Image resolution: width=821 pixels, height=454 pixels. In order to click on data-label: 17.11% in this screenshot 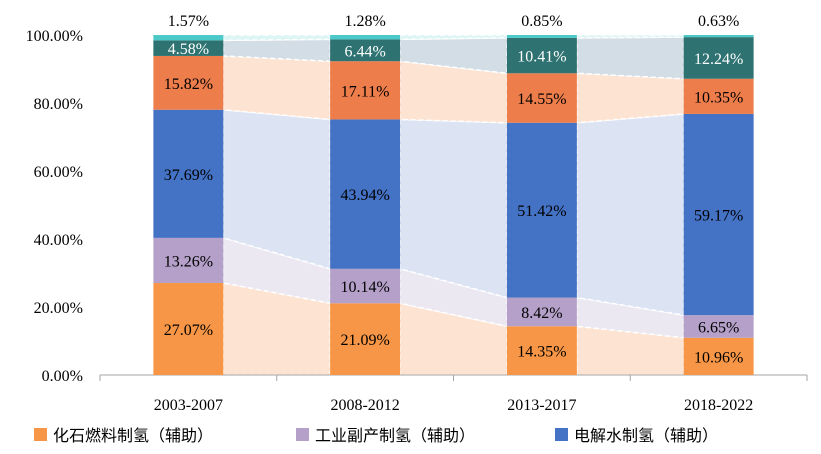, I will do `click(365, 91)`.